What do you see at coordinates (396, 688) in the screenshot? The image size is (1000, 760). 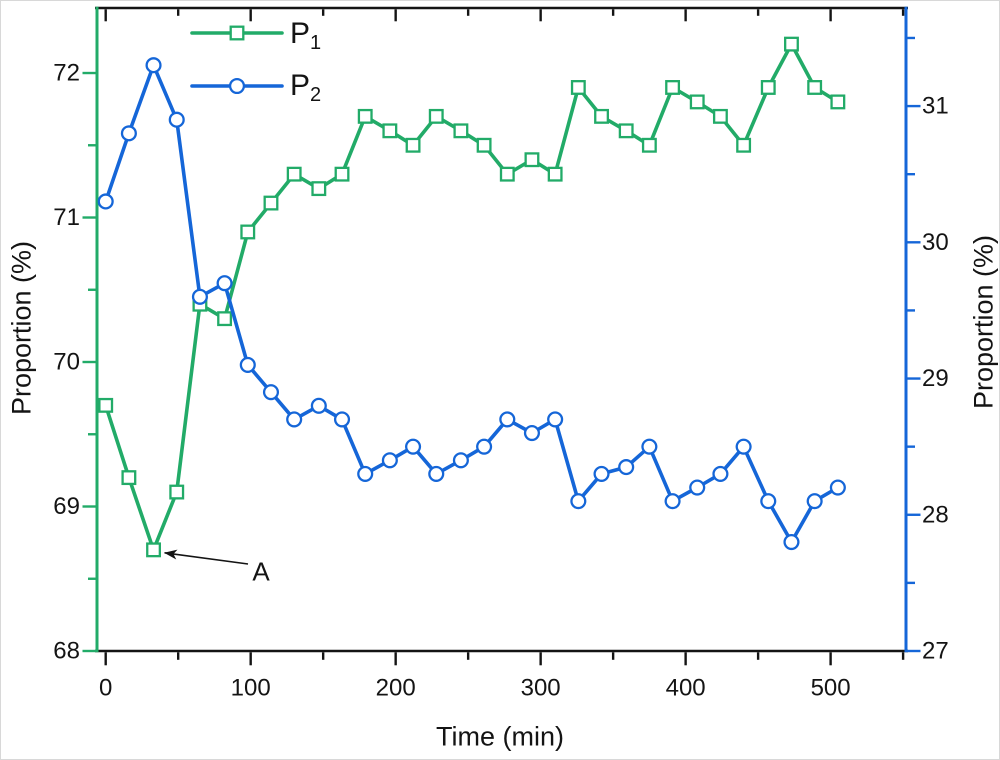 I see `x-tick-label: 200` at bounding box center [396, 688].